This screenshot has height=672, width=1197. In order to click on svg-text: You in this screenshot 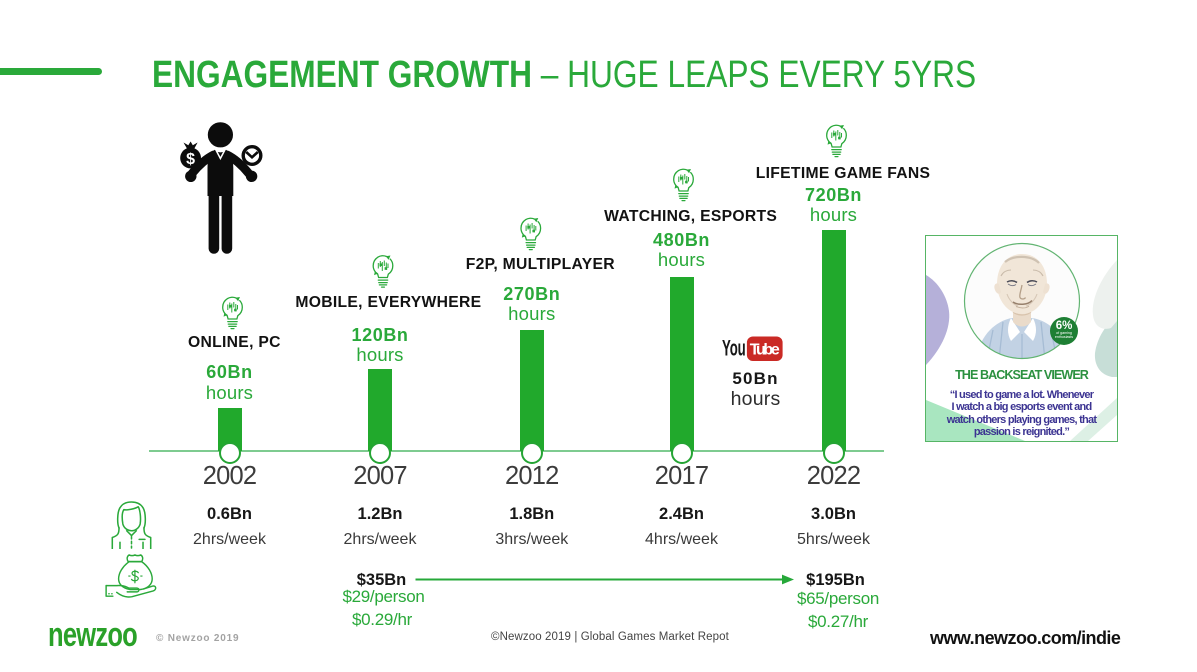, I will do `click(734, 348)`.